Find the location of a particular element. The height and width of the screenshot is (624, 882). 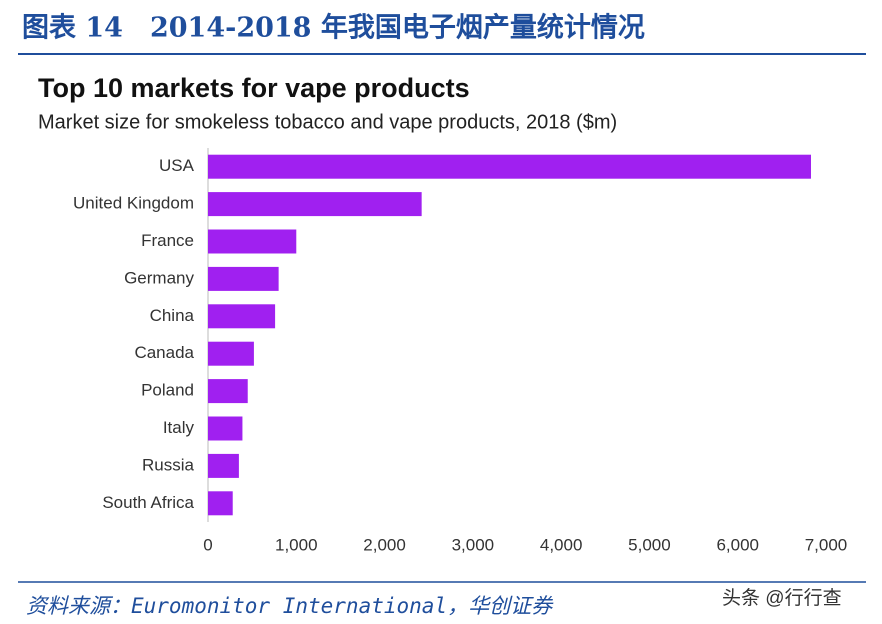

y-tick-label: Germany is located at coordinates (159, 277).